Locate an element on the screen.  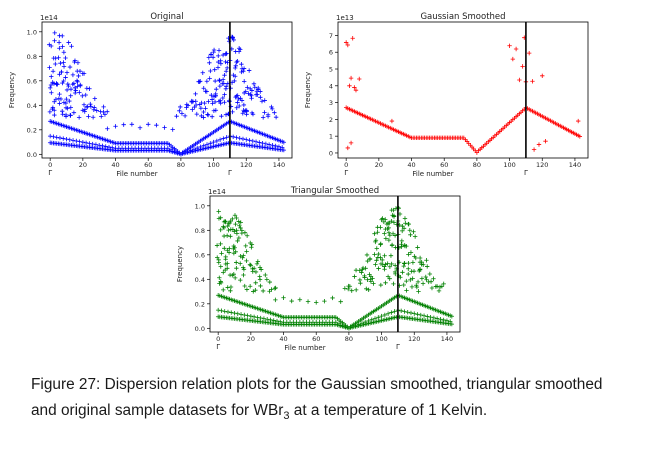
x-tick-label: 20 is located at coordinates (251, 339).